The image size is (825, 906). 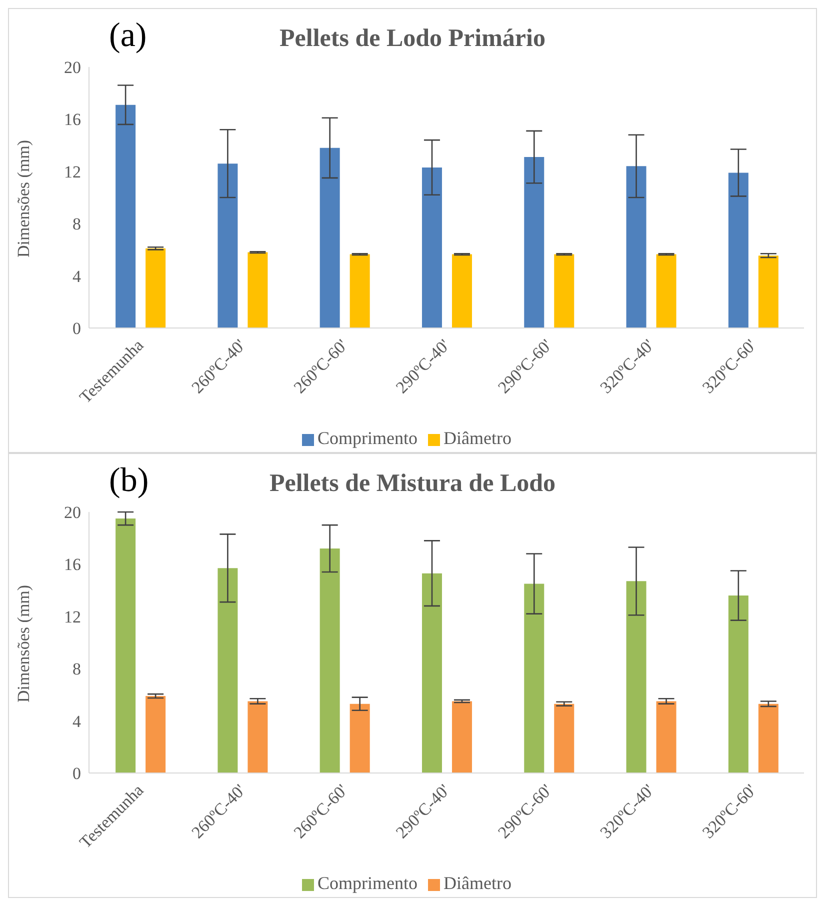 I want to click on text: (b), so click(x=129, y=480).